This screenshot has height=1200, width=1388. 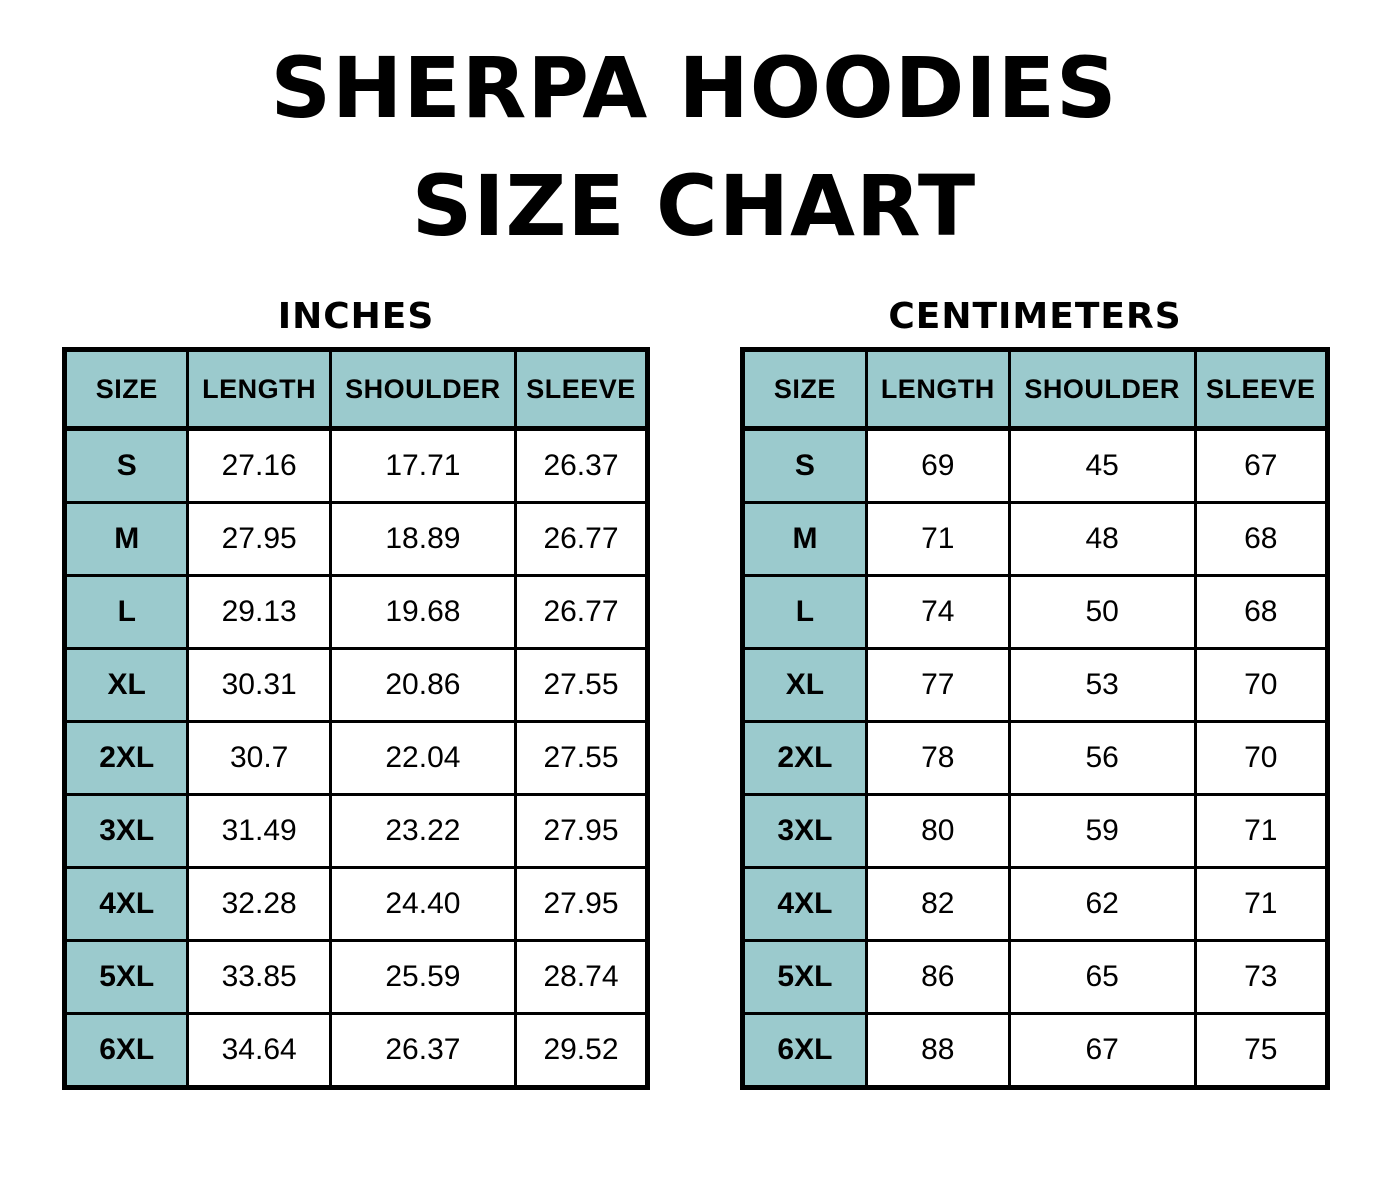 What do you see at coordinates (1102, 831) in the screenshot?
I see `value-cell: 59` at bounding box center [1102, 831].